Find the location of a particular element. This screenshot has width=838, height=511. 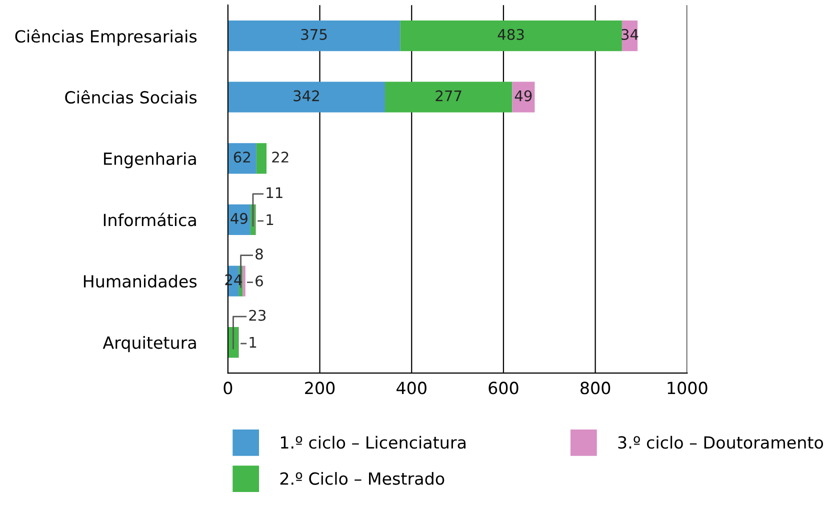

data-label: 11 is located at coordinates (274, 192).